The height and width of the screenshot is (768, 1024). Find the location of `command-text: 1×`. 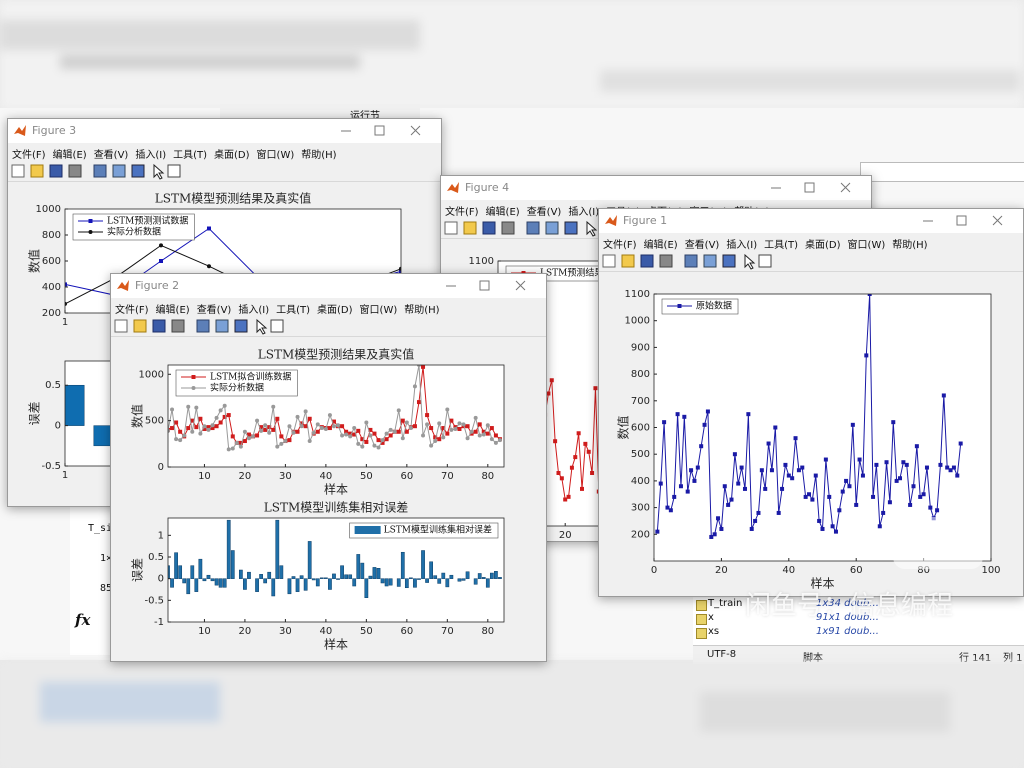

command-text: 1× is located at coordinates (106, 558).